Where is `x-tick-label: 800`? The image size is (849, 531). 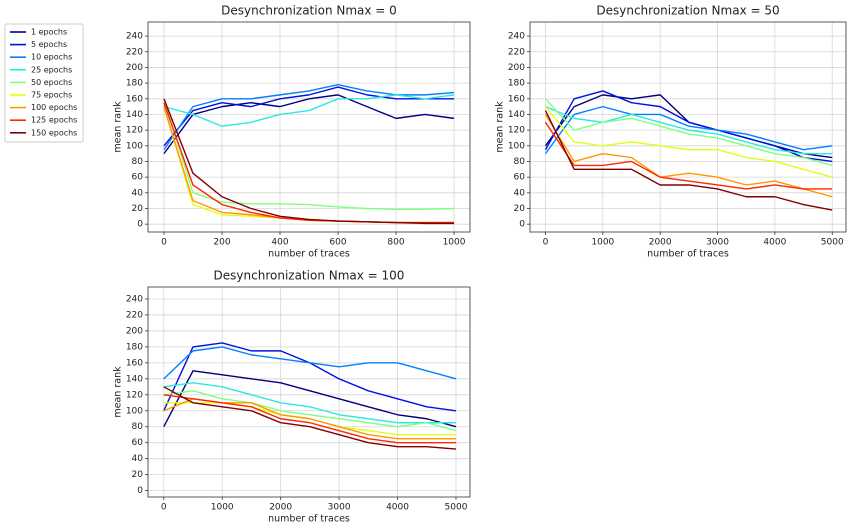
x-tick-label: 800 is located at coordinates (395, 243).